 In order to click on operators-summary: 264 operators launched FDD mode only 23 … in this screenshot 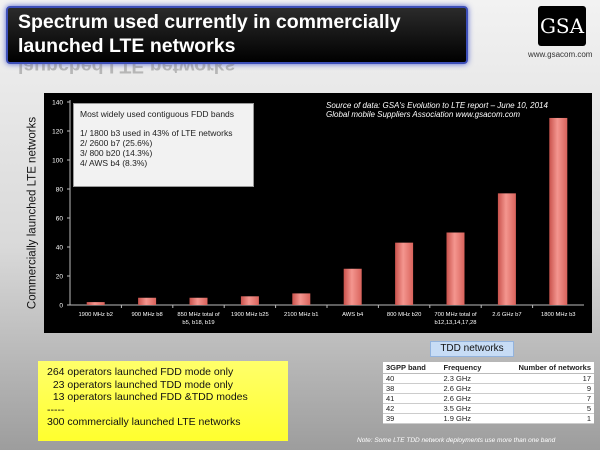, I will do `click(163, 401)`.